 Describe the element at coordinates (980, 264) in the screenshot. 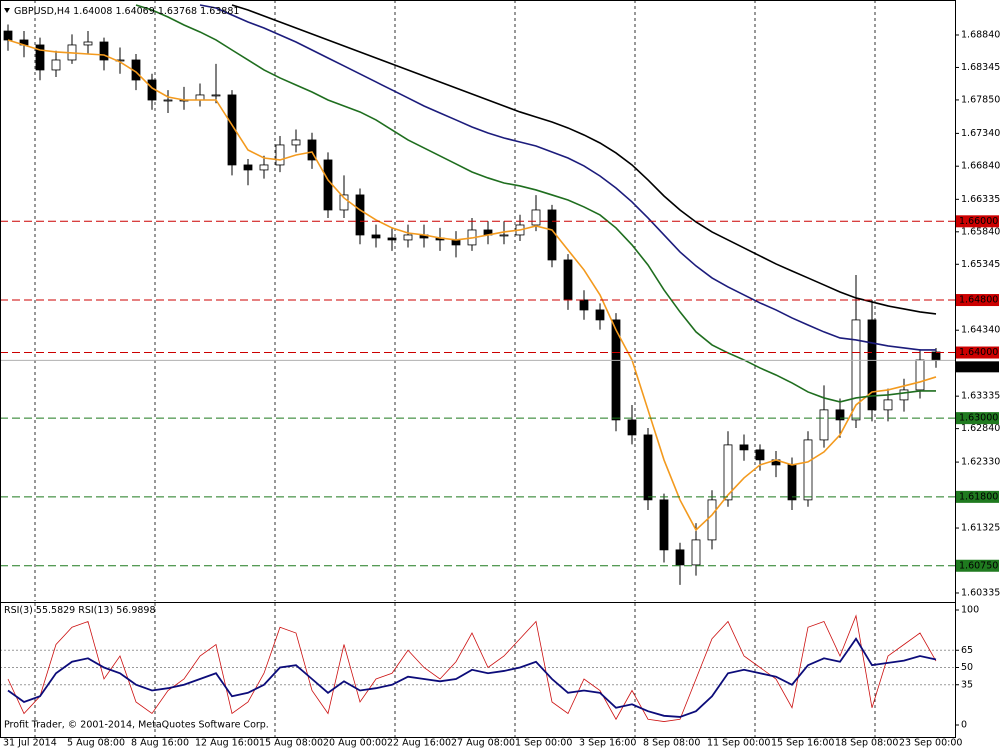

I see `y-tick-label: 1.65345` at that location.